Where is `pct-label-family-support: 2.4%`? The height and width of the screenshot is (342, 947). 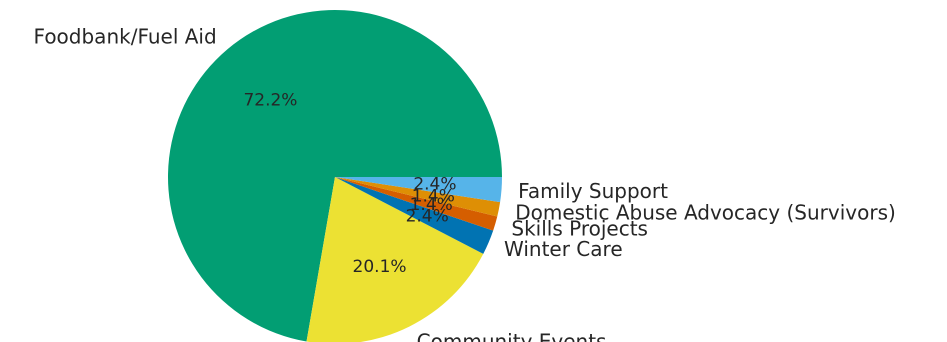 pct-label-family-support: 2.4% is located at coordinates (434, 185).